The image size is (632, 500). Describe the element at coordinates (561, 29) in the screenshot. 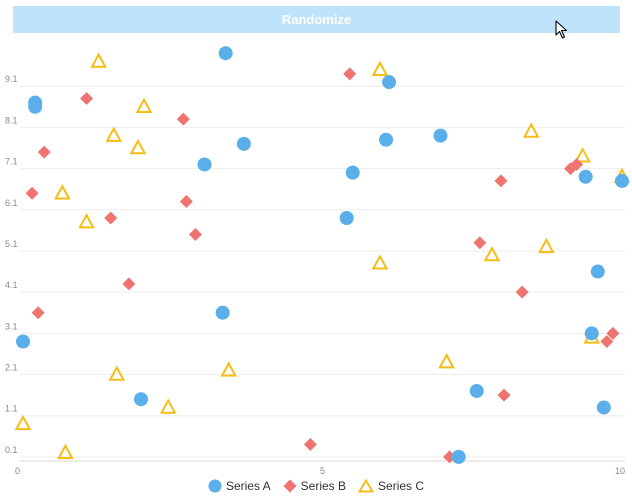

I see `mouse-pointer-icon` at that location.